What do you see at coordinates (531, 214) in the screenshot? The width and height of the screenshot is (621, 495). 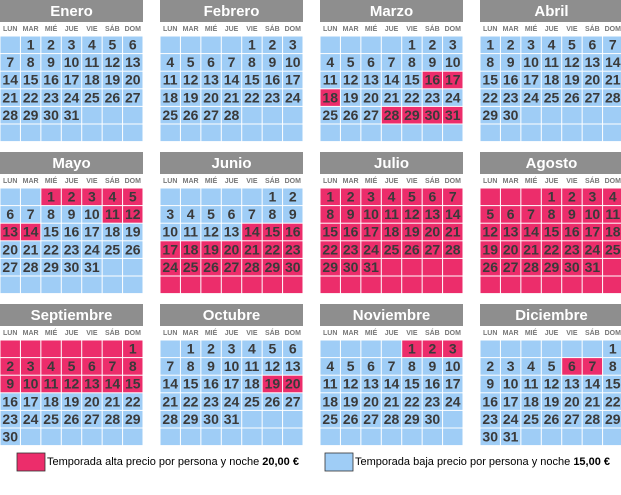 I see `day-number: 7` at bounding box center [531, 214].